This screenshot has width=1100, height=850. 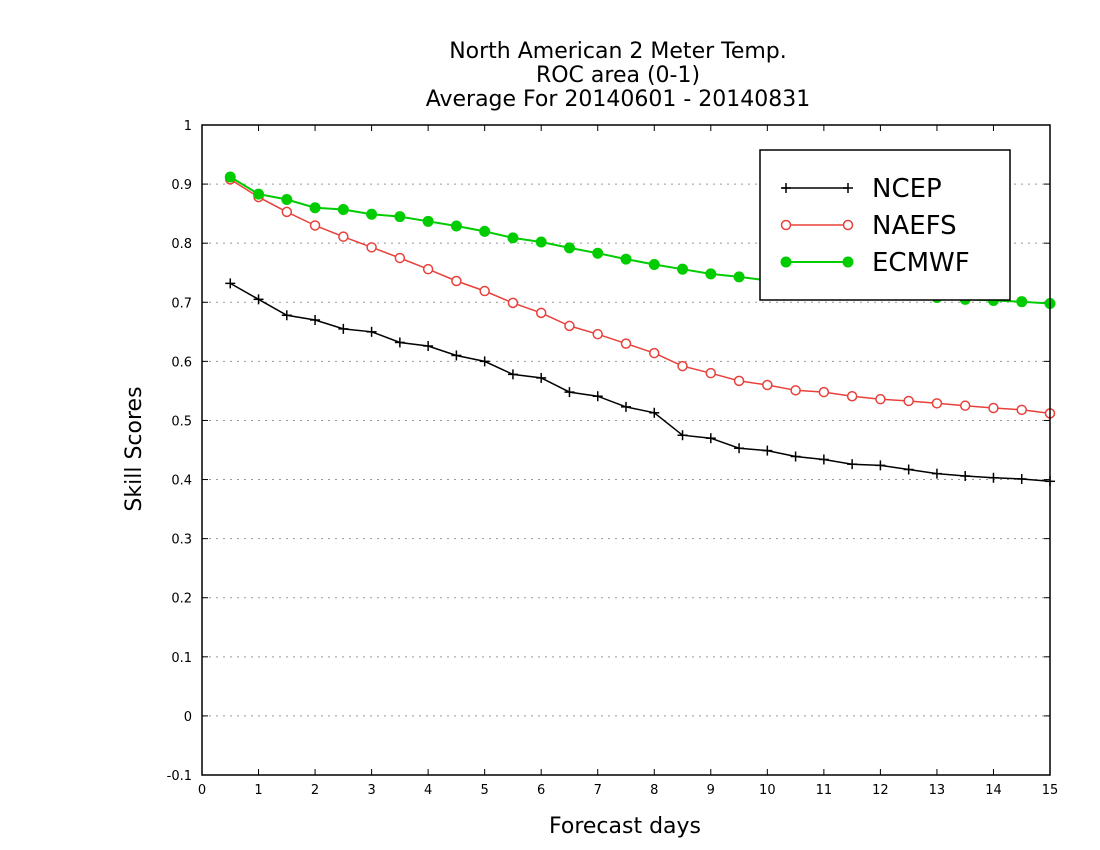 What do you see at coordinates (371, 790) in the screenshot?
I see `x-tick-label: 3` at bounding box center [371, 790].